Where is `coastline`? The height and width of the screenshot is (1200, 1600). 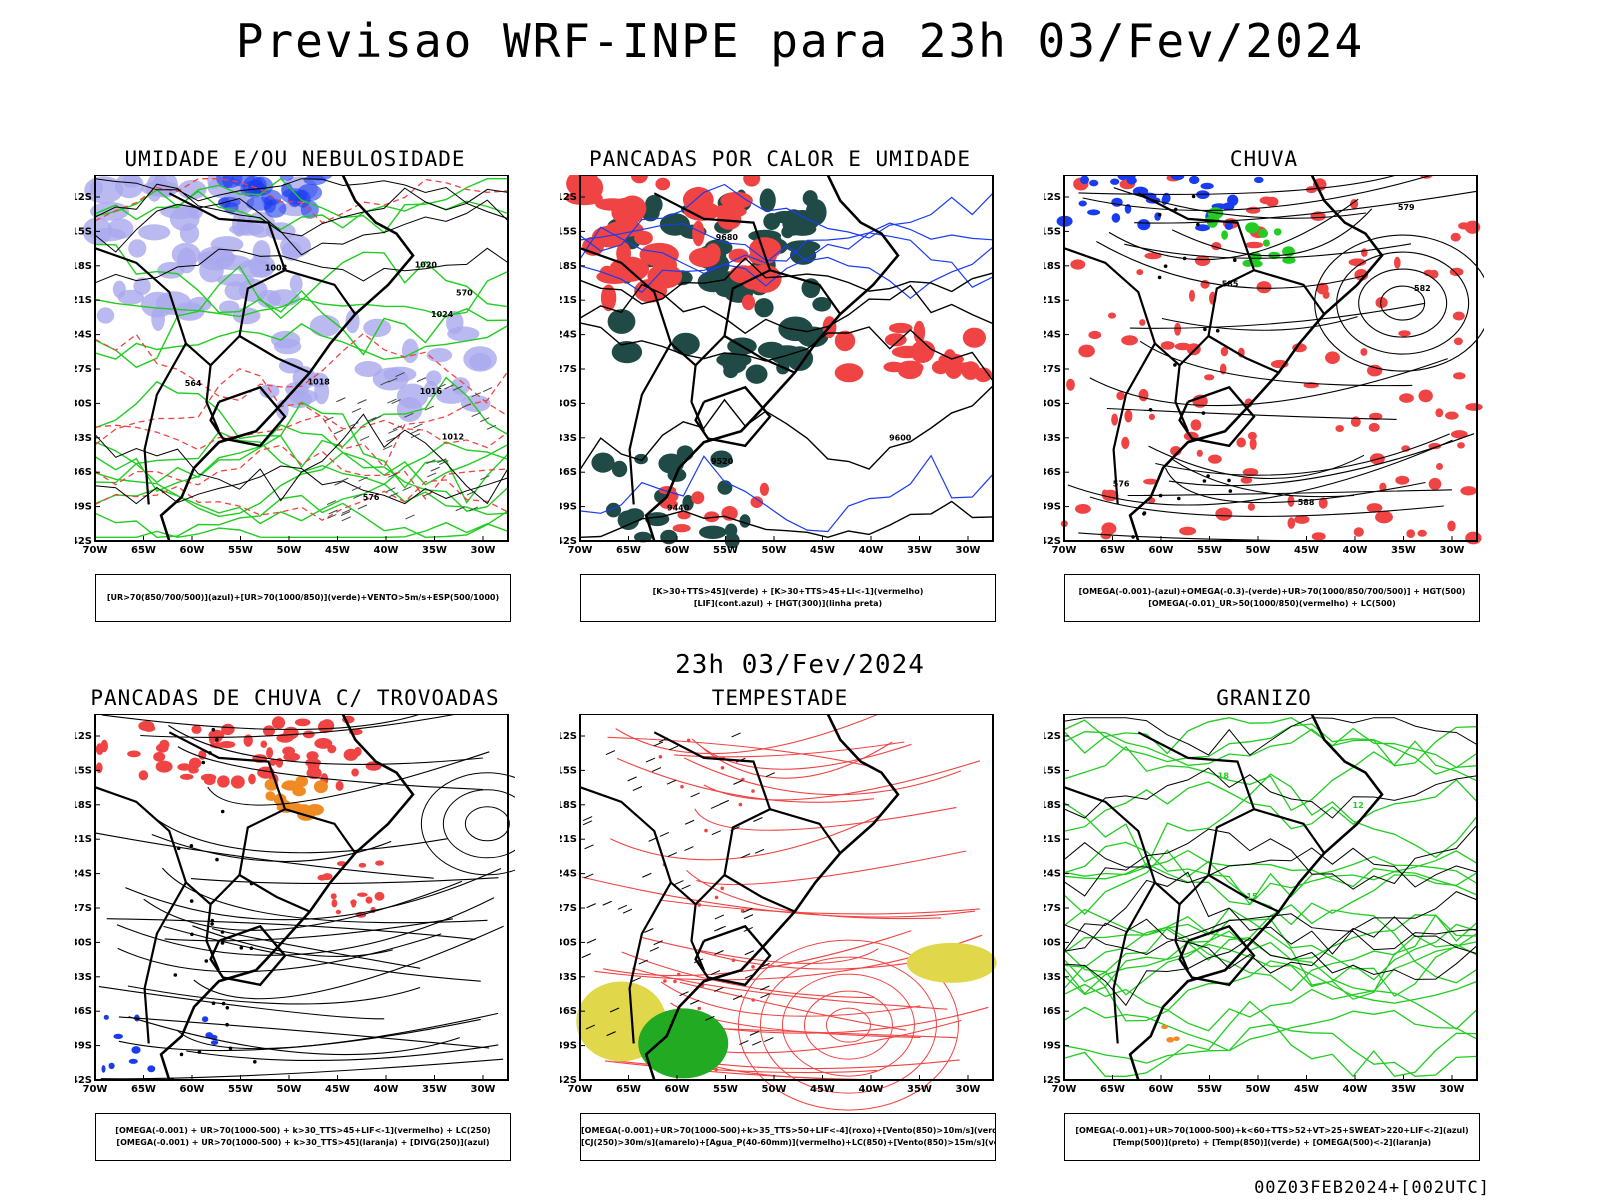 coastline is located at coordinates (1256, 897).